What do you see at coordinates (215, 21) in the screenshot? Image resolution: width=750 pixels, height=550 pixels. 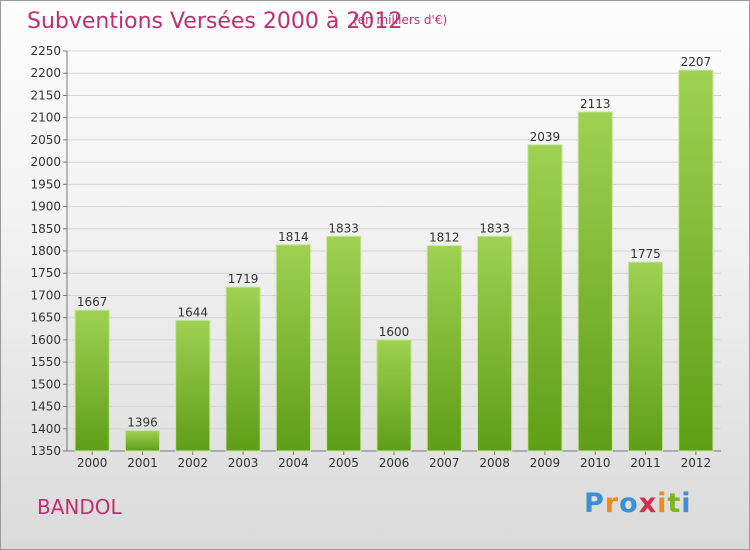 I see `chart-title: Subventions Versées 2000 à 2012` at bounding box center [215, 21].